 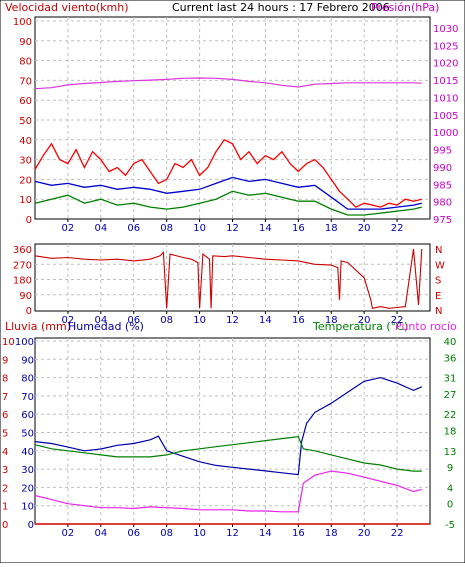 I want to click on rain-ytick-label: 3, so click(x=5, y=470).